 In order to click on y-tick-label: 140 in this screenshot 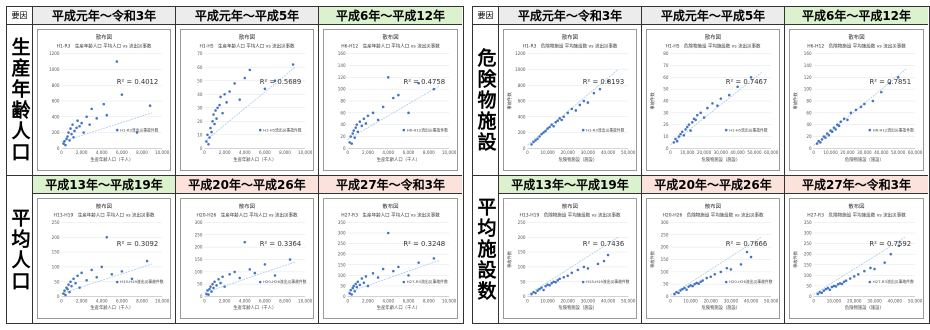, I will do `click(808, 65)`.